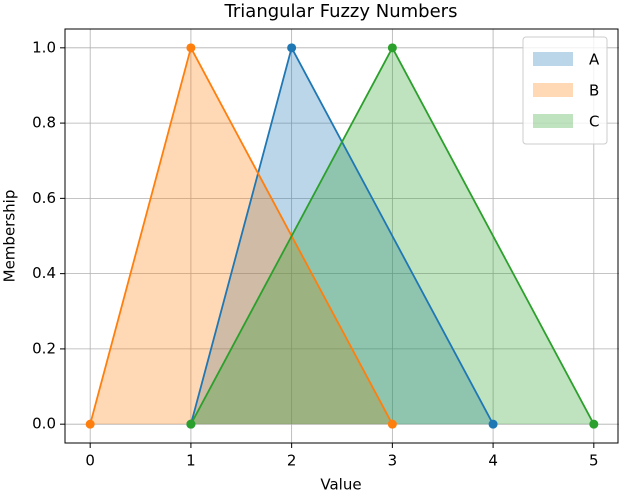  I want to click on legend-label: A, so click(594, 60).